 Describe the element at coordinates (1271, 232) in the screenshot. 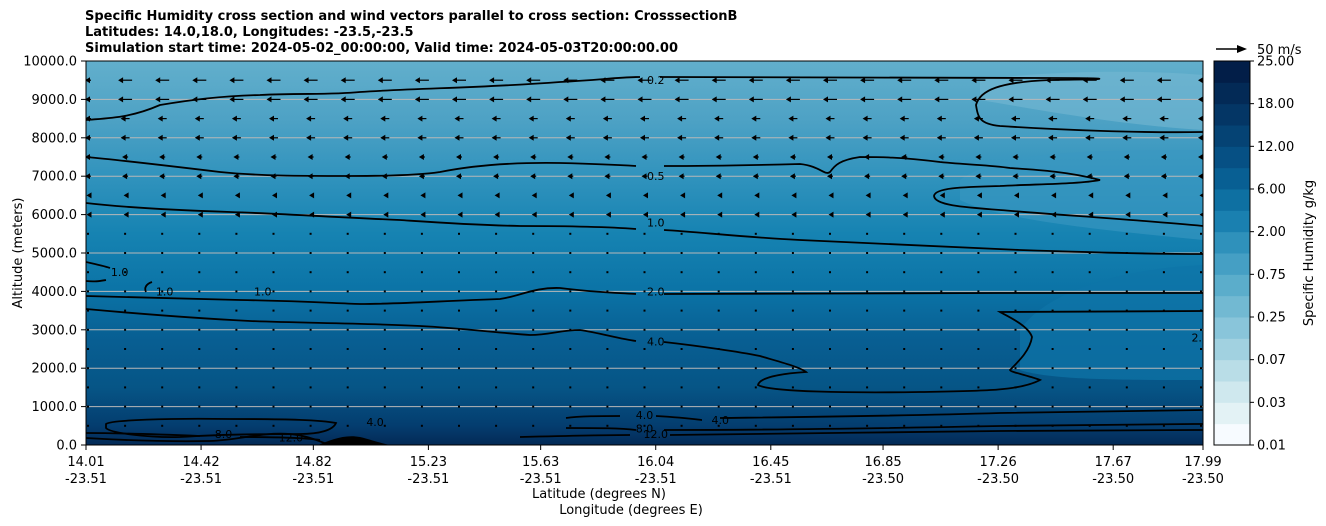

I see `colorbar-tick-label: 2.00` at that location.